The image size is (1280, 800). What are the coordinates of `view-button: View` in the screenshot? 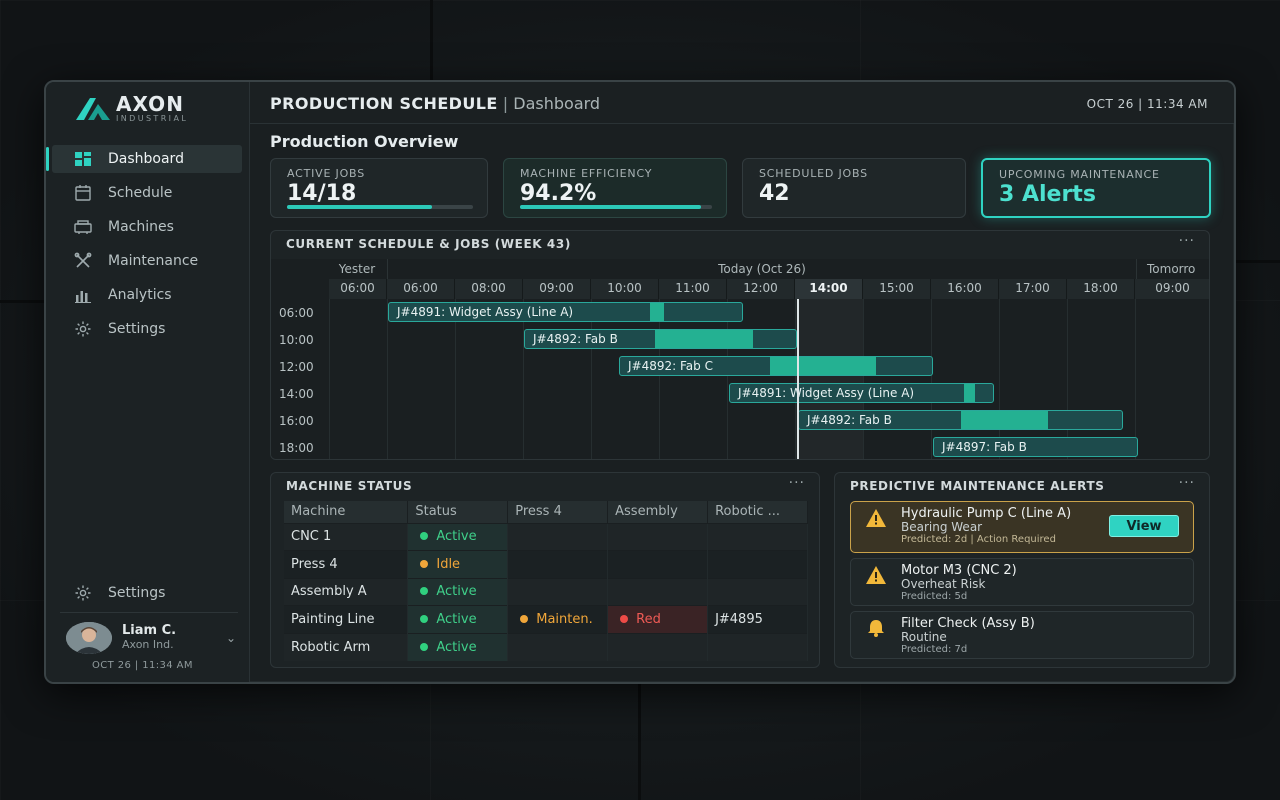 It's located at (1144, 526).